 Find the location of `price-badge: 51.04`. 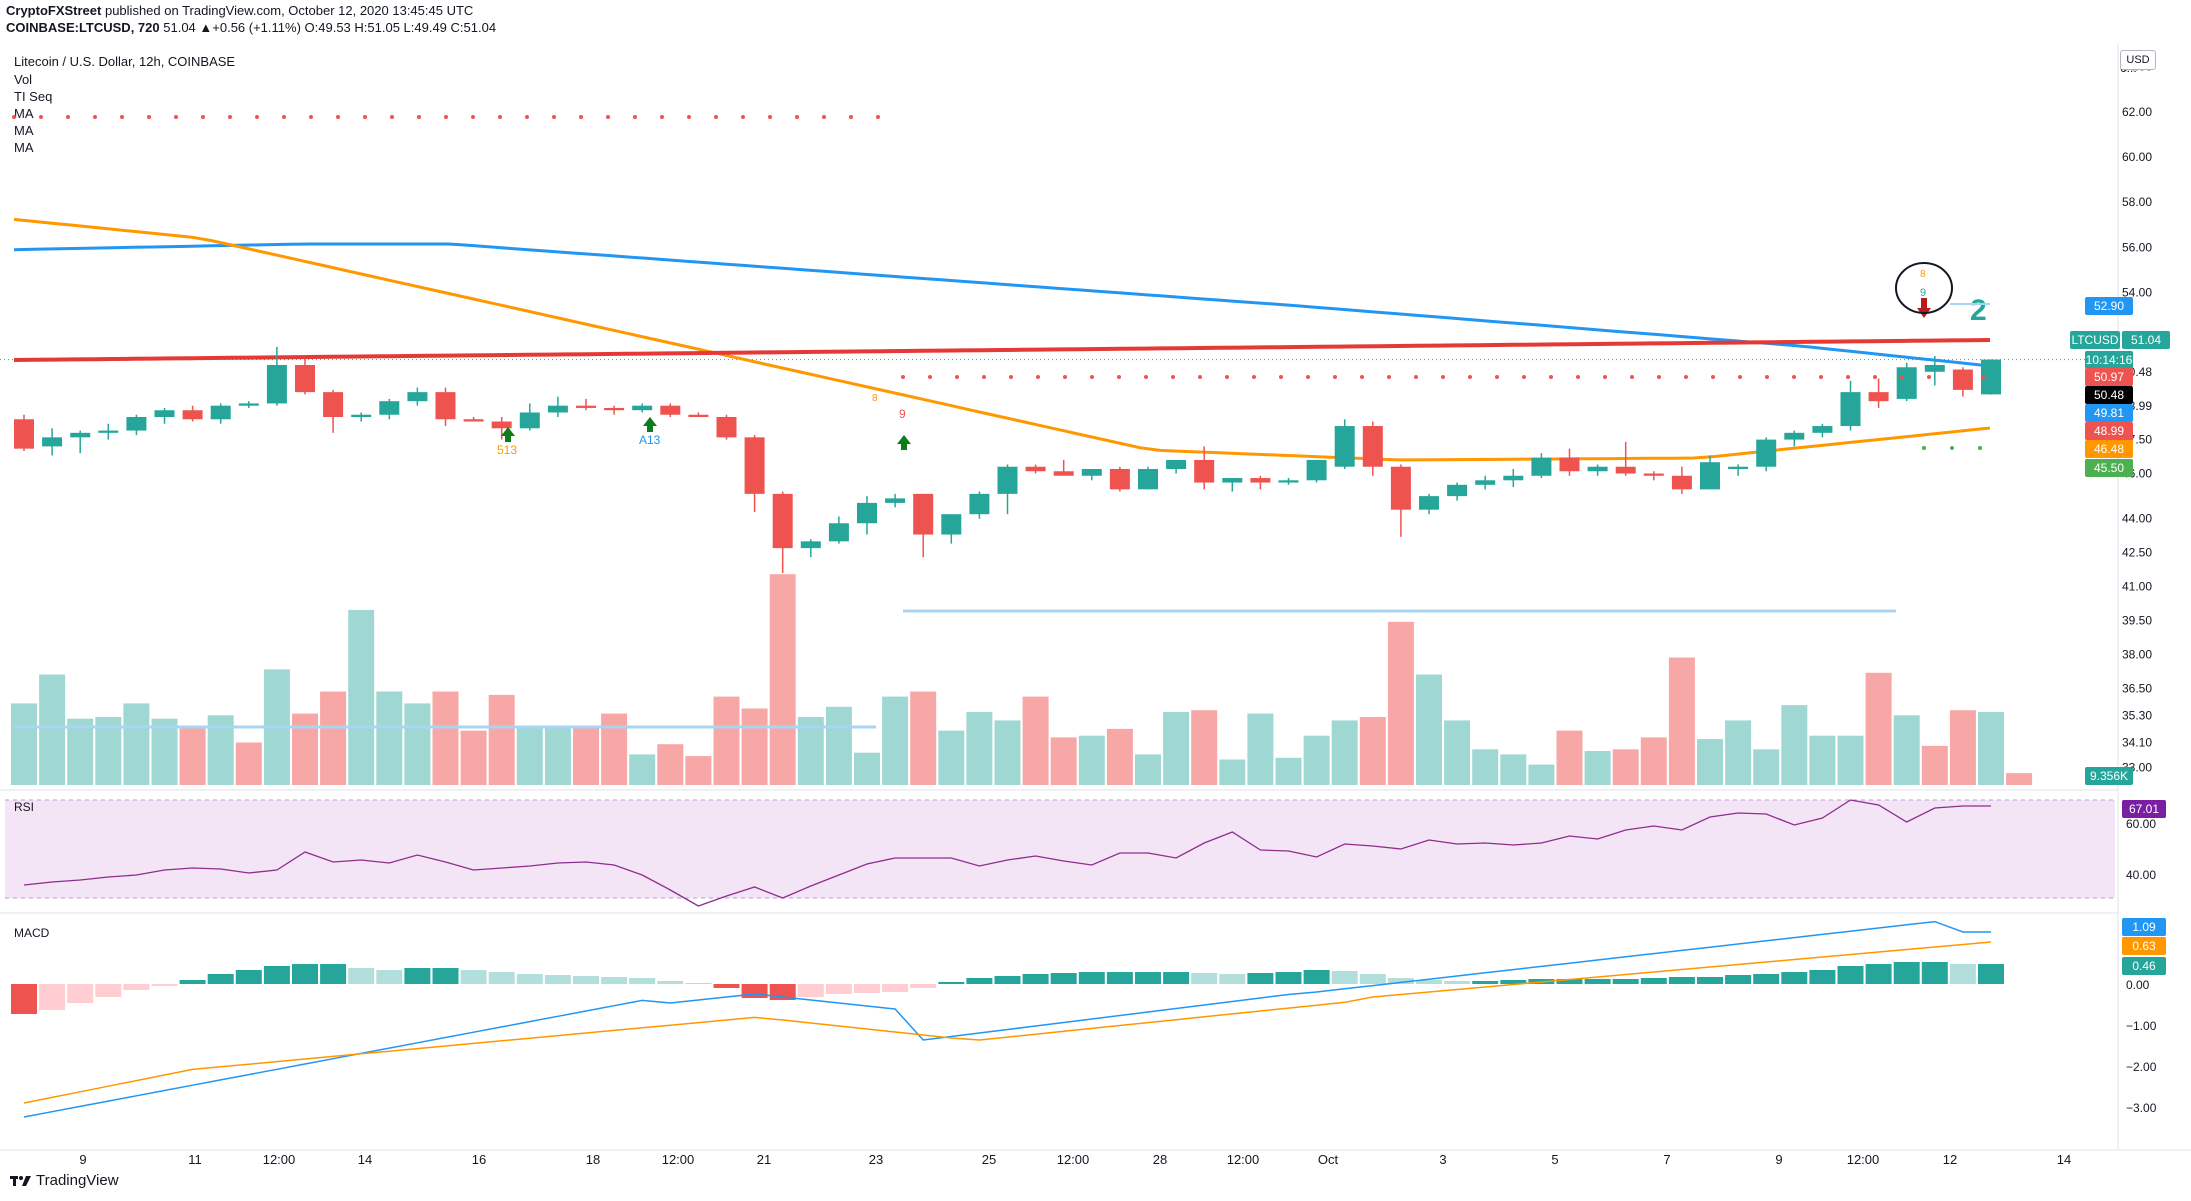

price-badge: 51.04 is located at coordinates (2146, 340).